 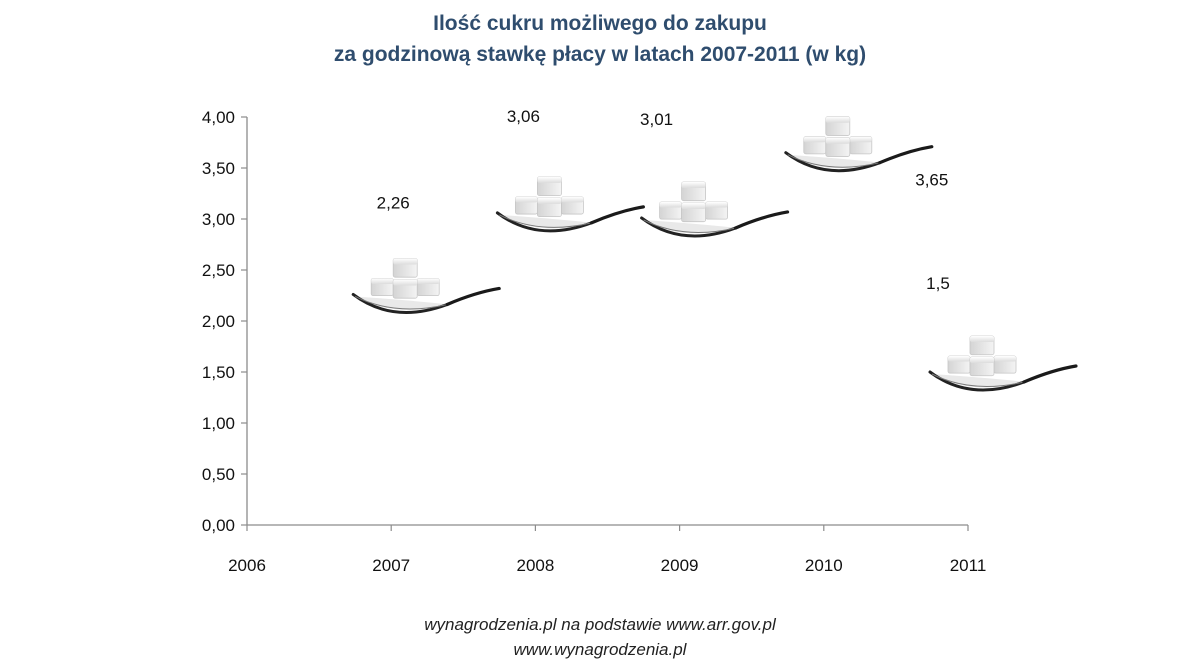 What do you see at coordinates (523, 116) in the screenshot?
I see `data-label: 3,06` at bounding box center [523, 116].